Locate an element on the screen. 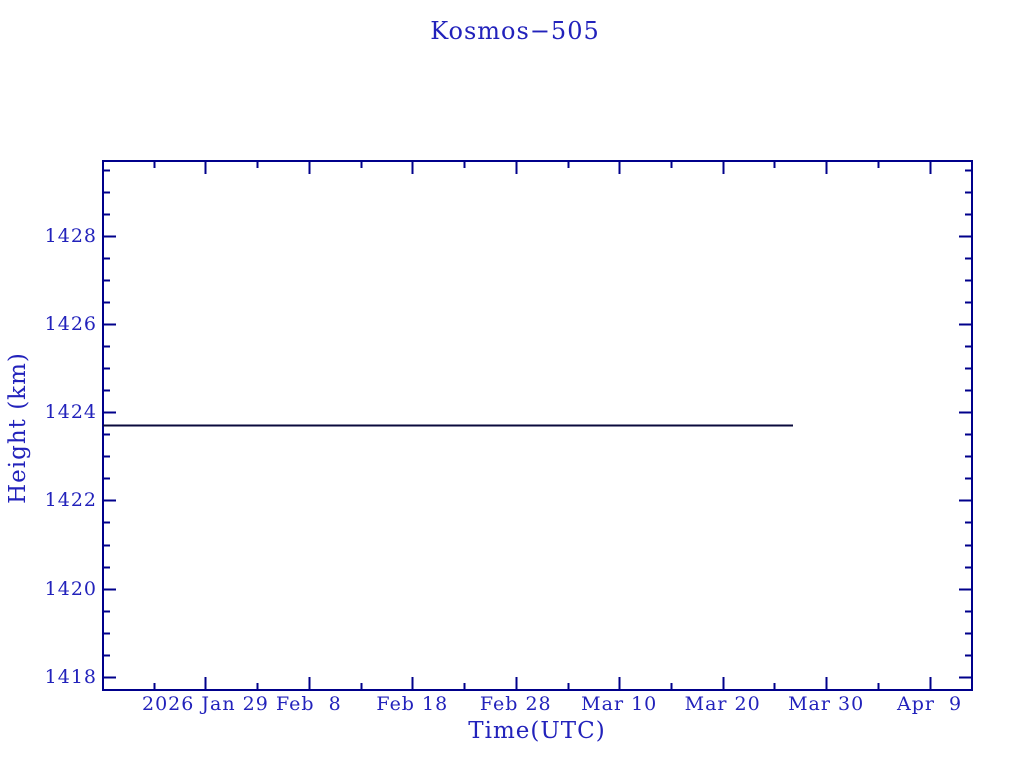 Image resolution: width=1024 pixels, height=768 pixels. x-tick-label: Feb 18 is located at coordinates (412, 704).